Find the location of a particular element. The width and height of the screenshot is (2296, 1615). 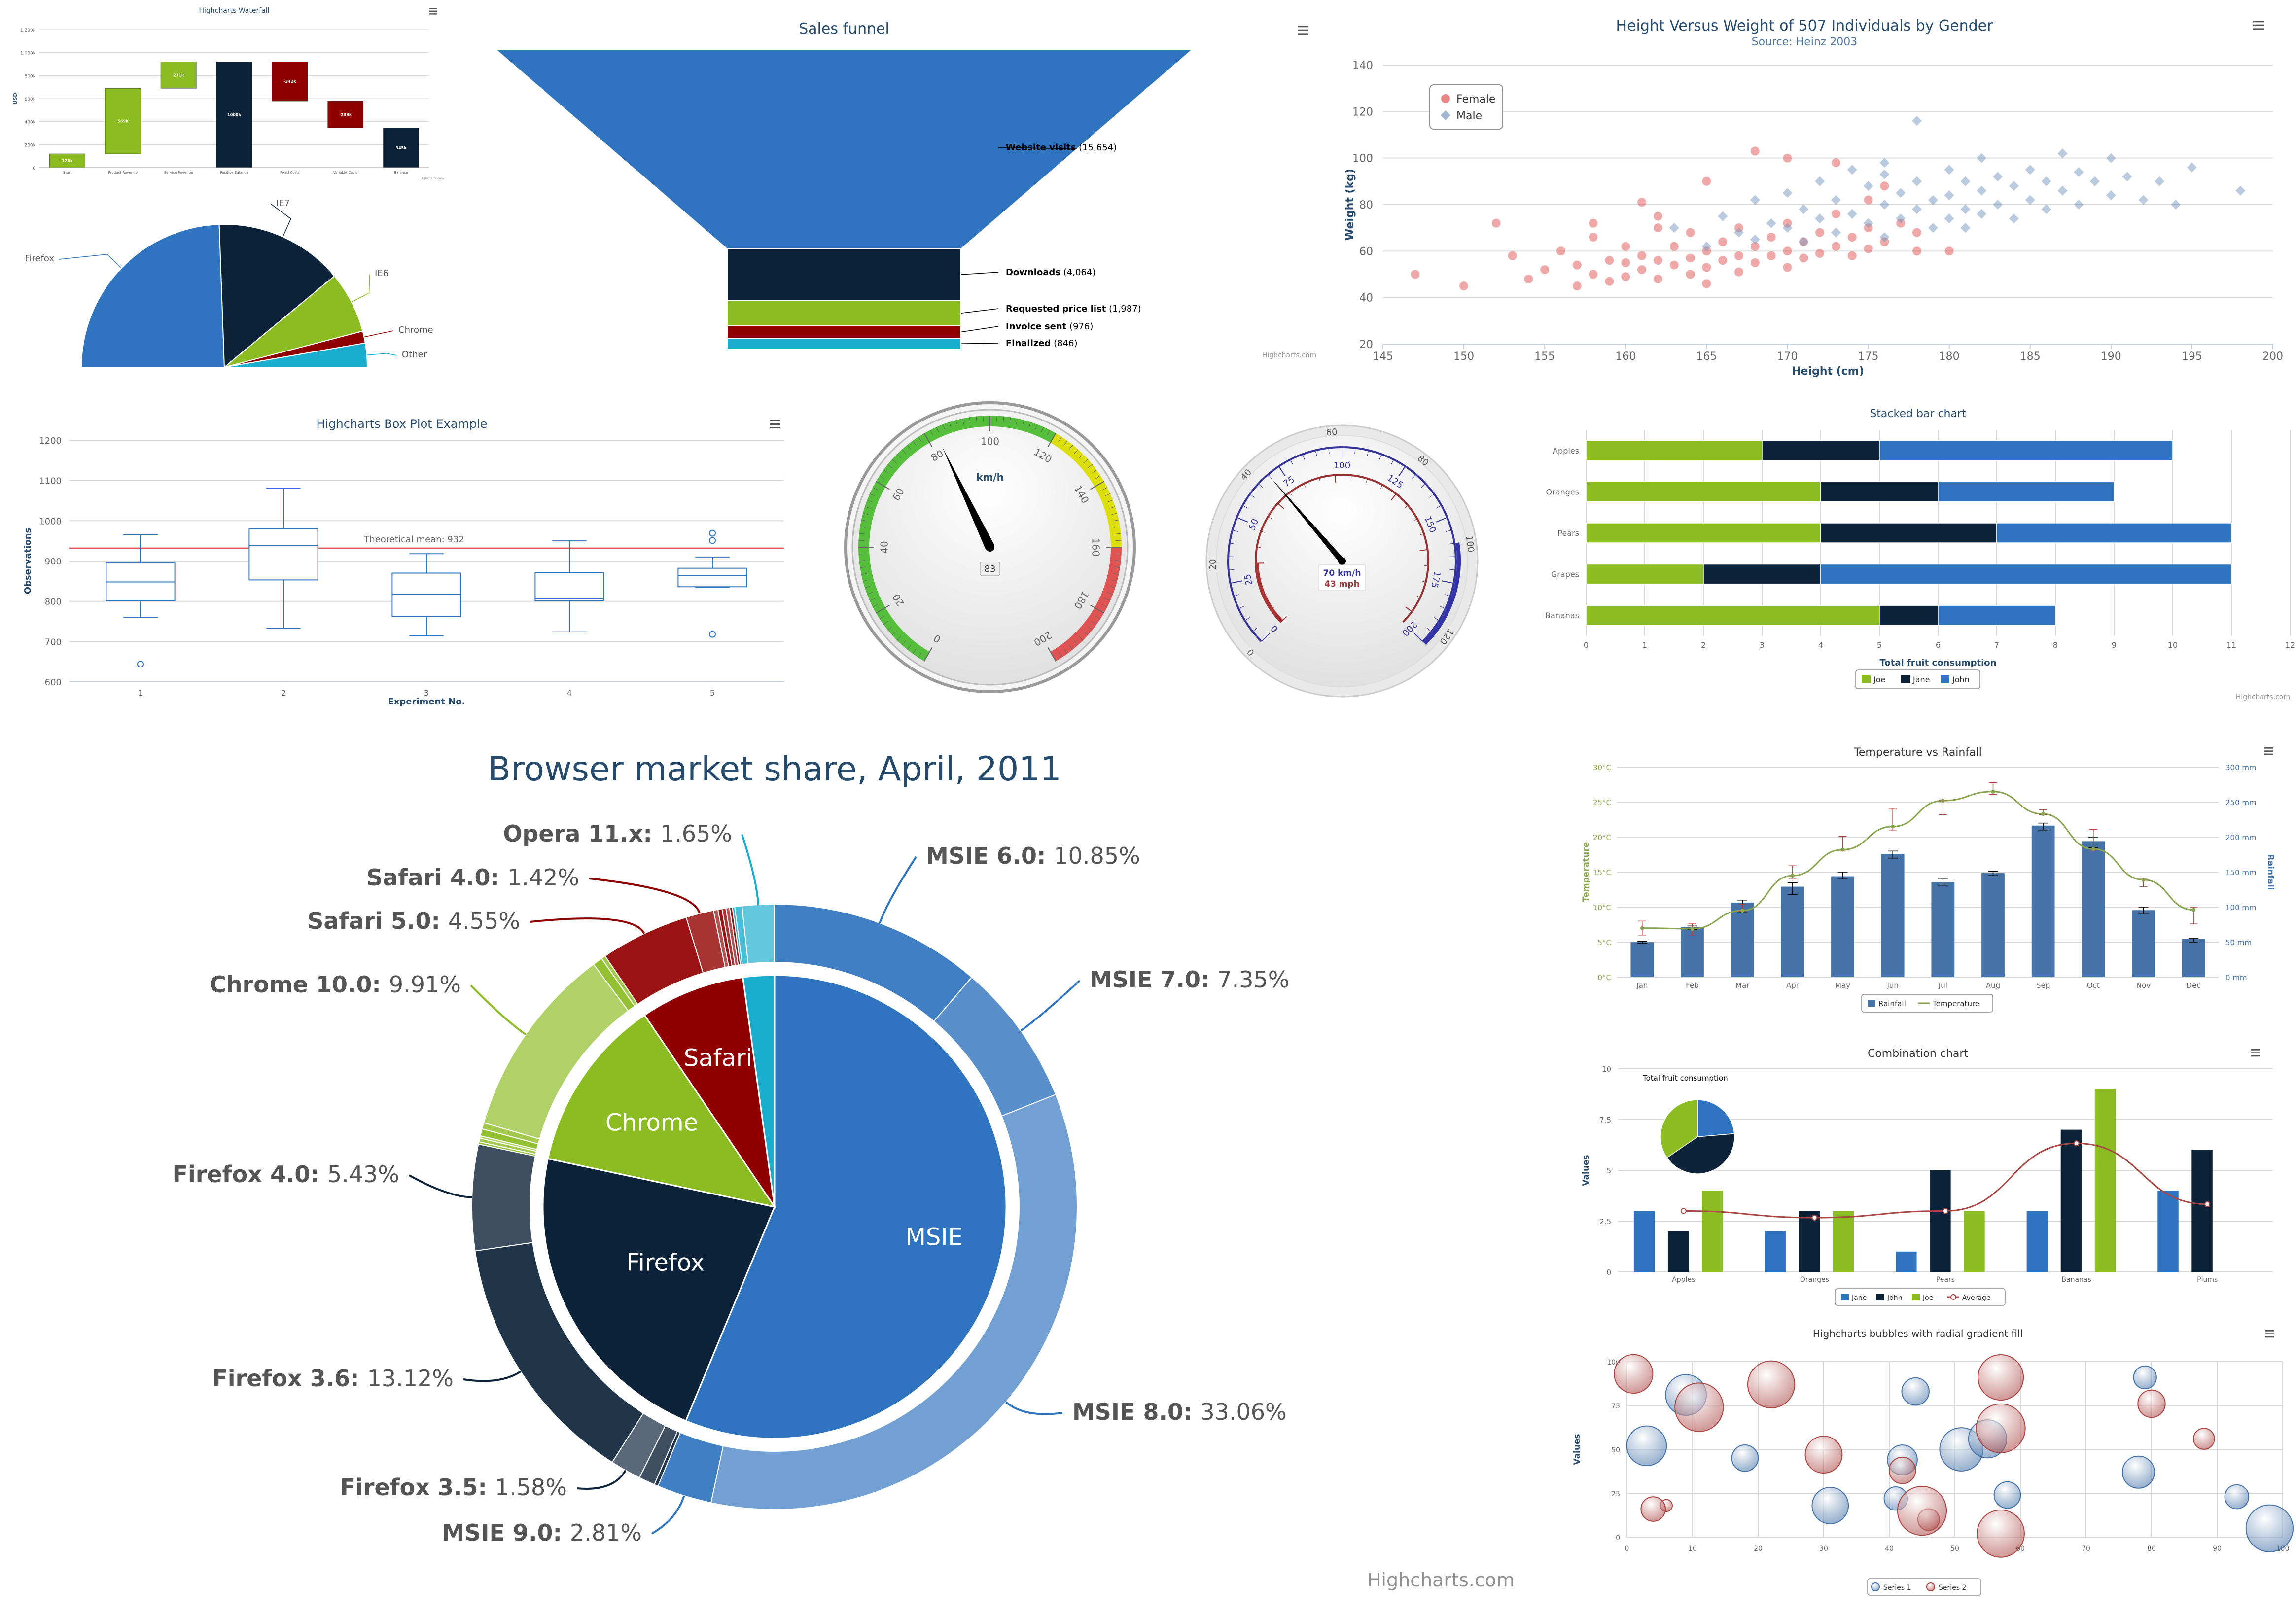

menu-bar is located at coordinates (775, 420).